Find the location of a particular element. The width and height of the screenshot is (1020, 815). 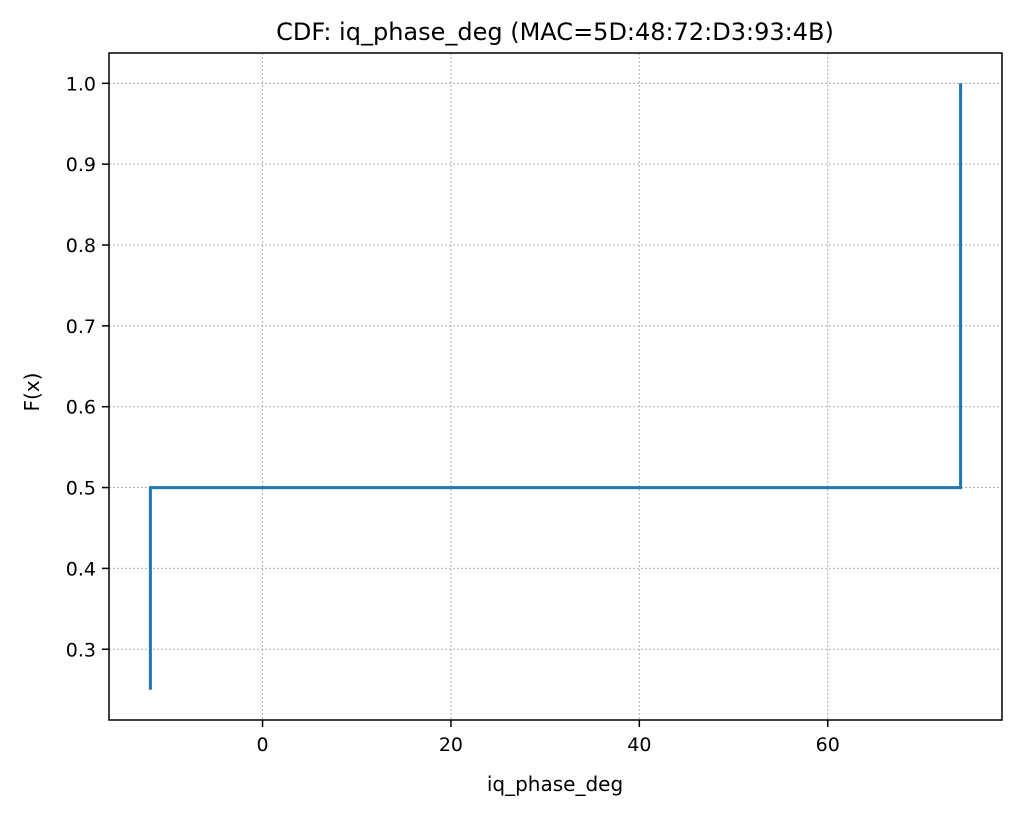

y-tick-label: 0.4 is located at coordinates (81, 569).